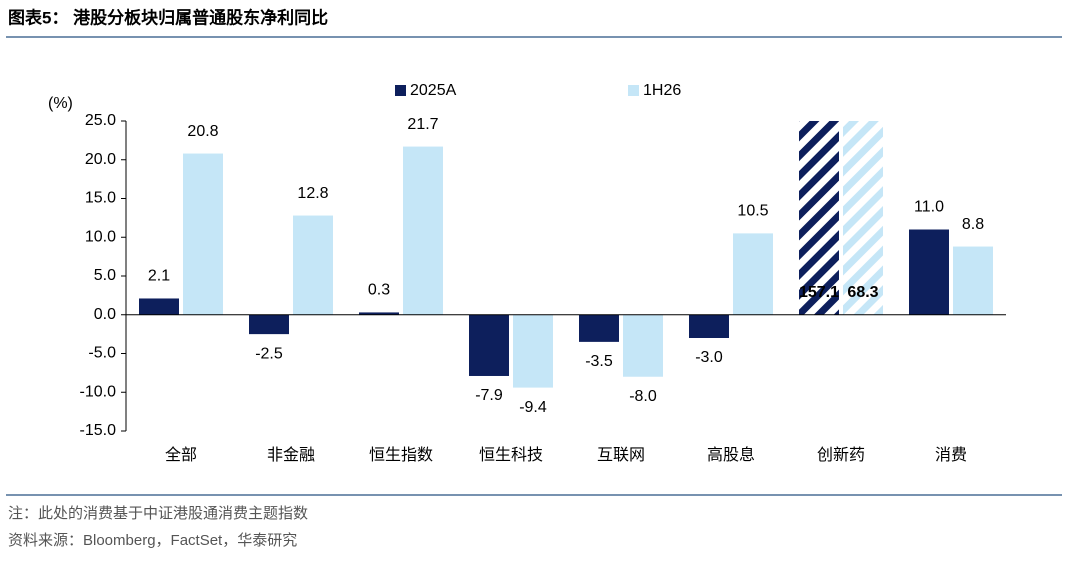 Image resolution: width=1080 pixels, height=561 pixels. I want to click on data-label: 68.3, so click(862, 292).